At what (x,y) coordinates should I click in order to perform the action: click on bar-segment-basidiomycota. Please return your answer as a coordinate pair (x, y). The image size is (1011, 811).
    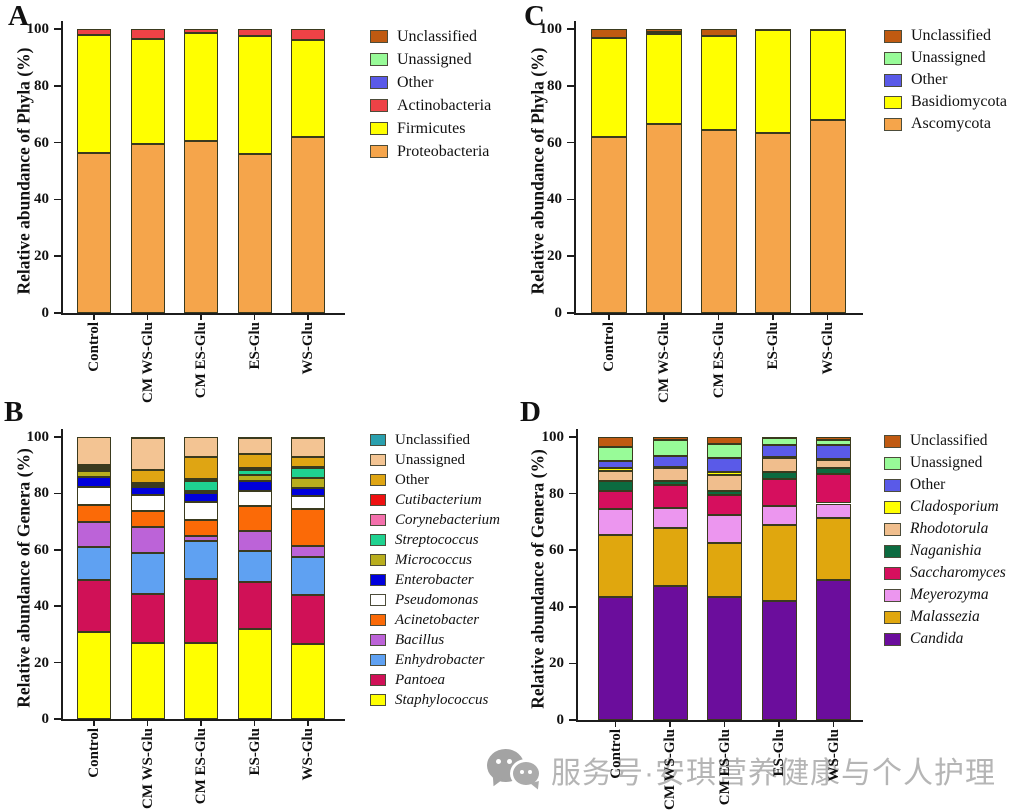
    Looking at the image, I should click on (718, 83).